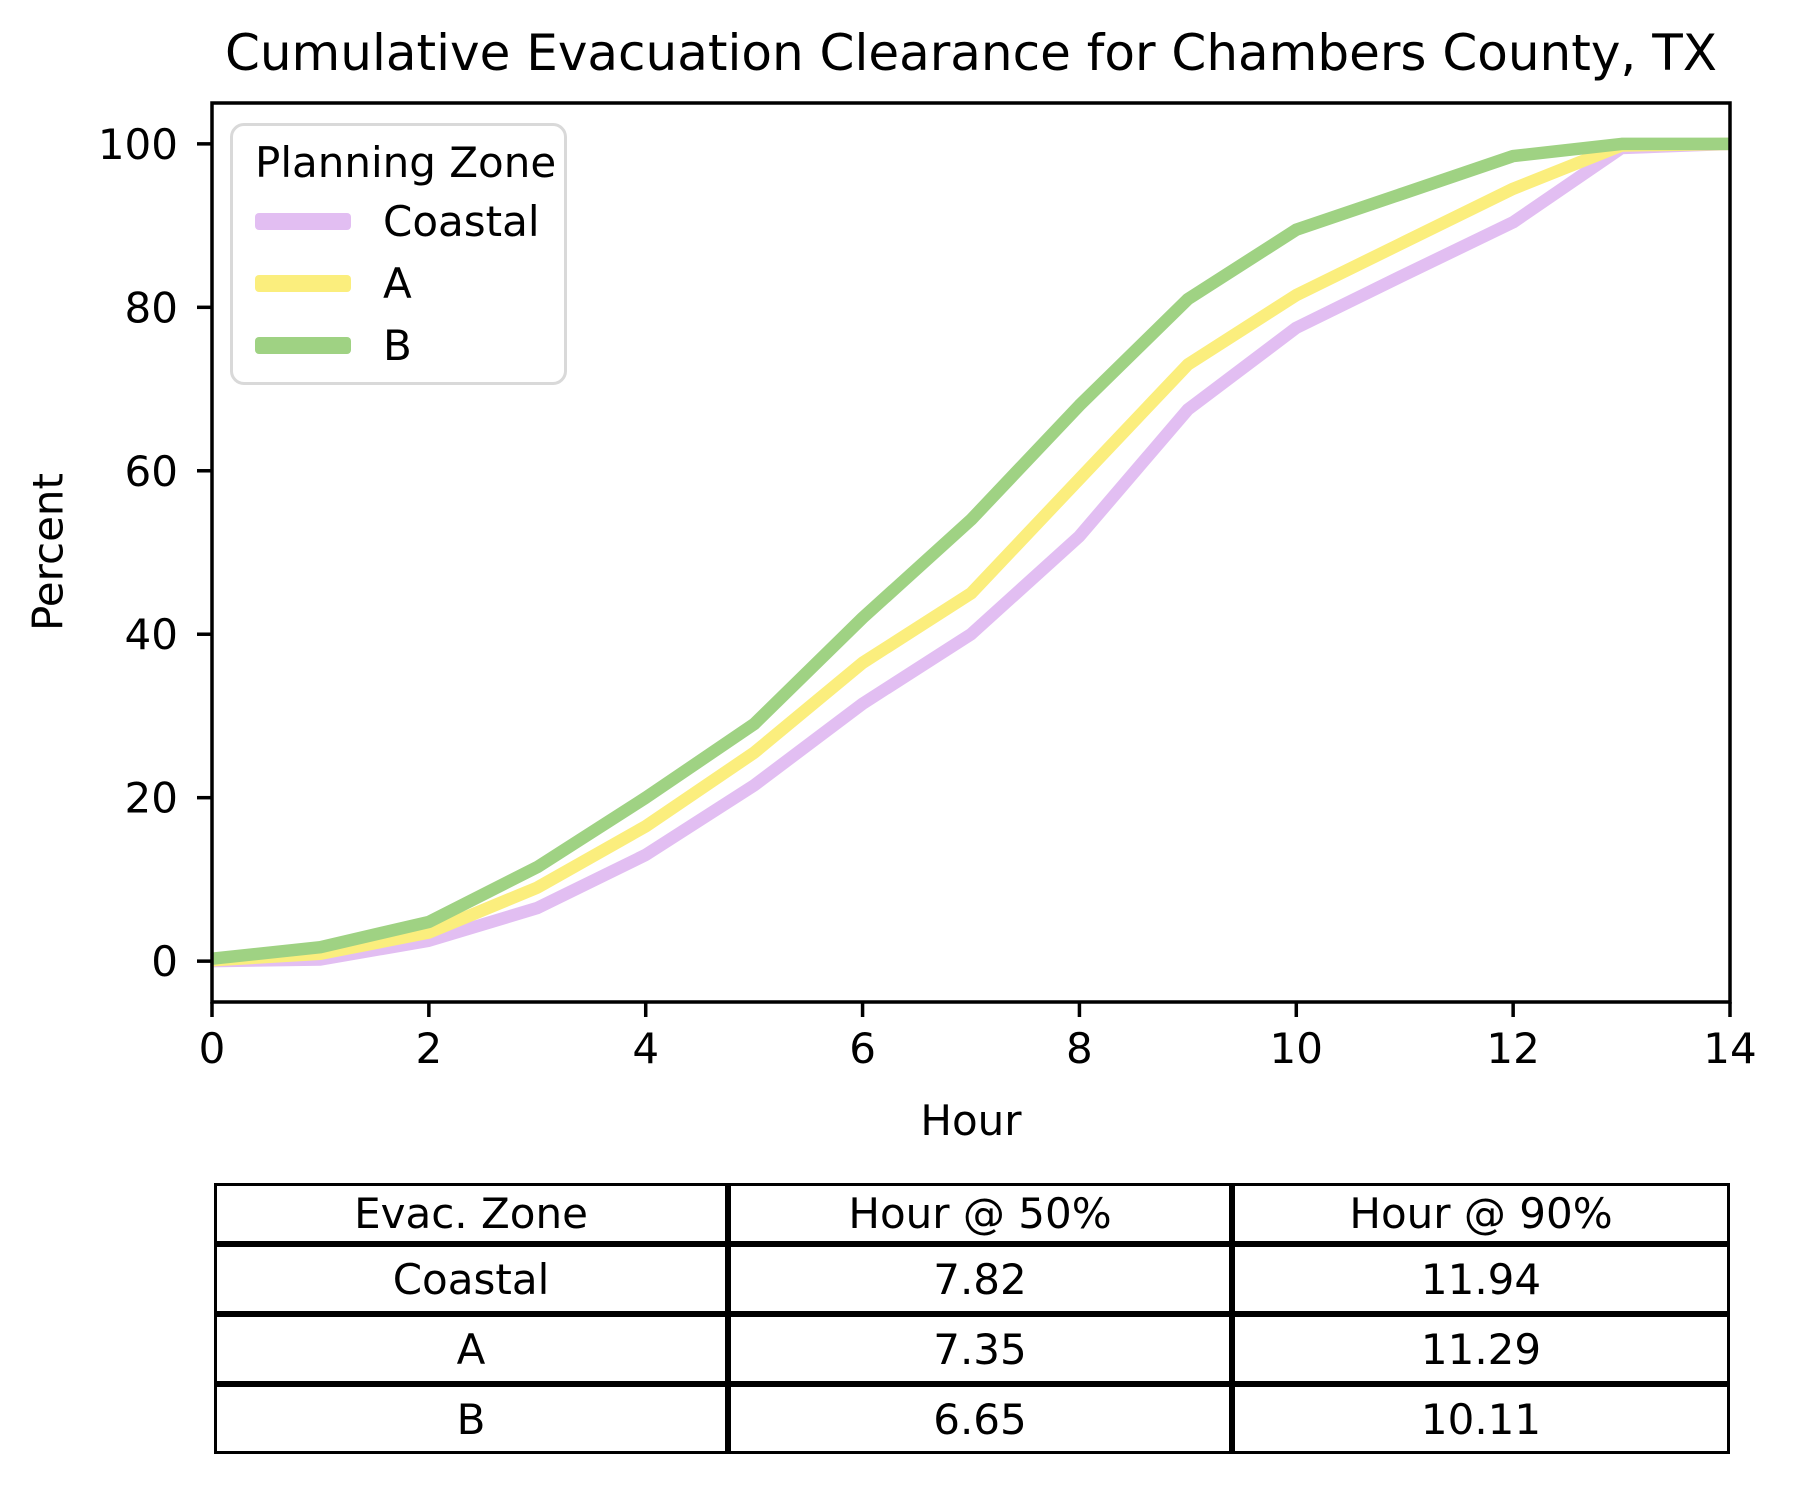  I want to click on x-tick-label-4: 4, so click(645, 1048).